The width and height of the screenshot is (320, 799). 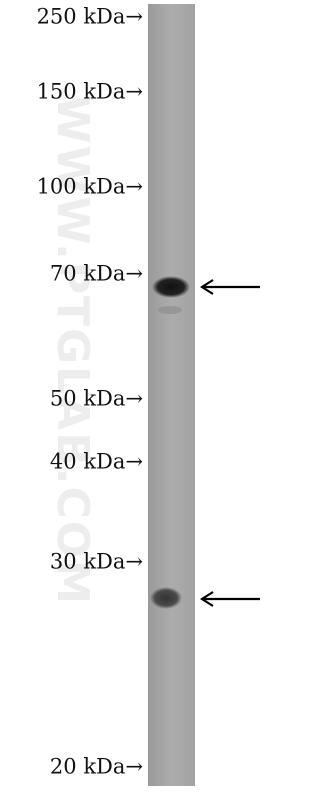 I want to click on band-faint, so click(x=170, y=310).